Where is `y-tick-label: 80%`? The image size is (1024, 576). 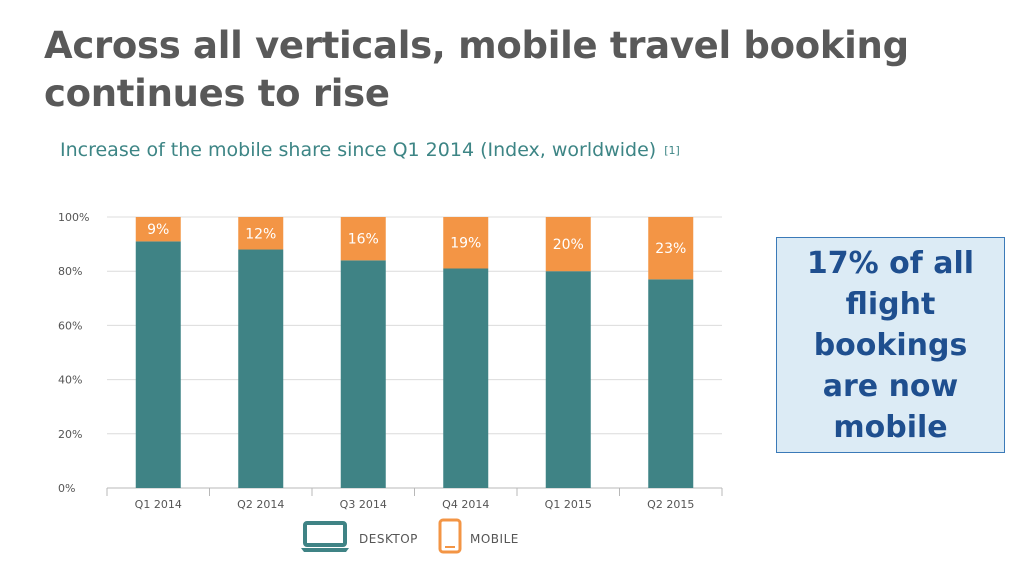 y-tick-label: 80% is located at coordinates (70, 271).